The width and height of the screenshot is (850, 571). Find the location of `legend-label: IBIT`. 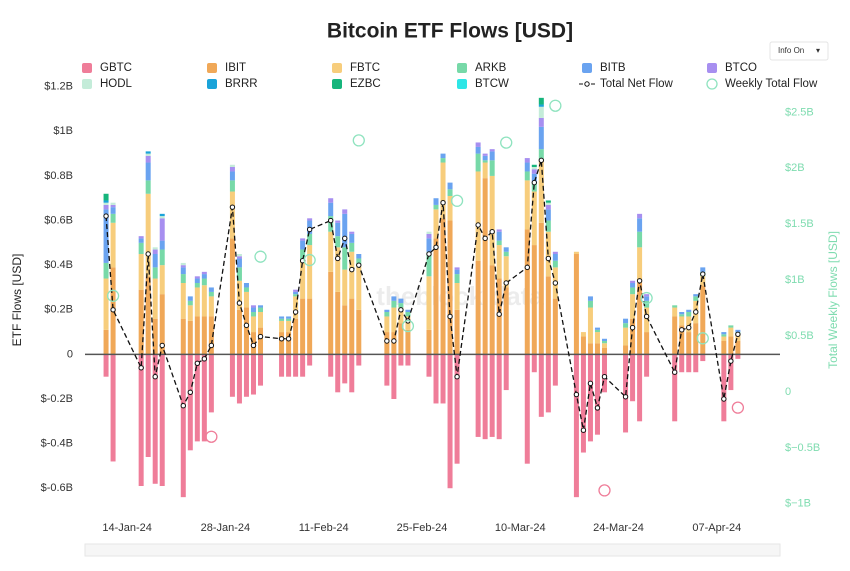

legend-label: IBIT is located at coordinates (235, 68).